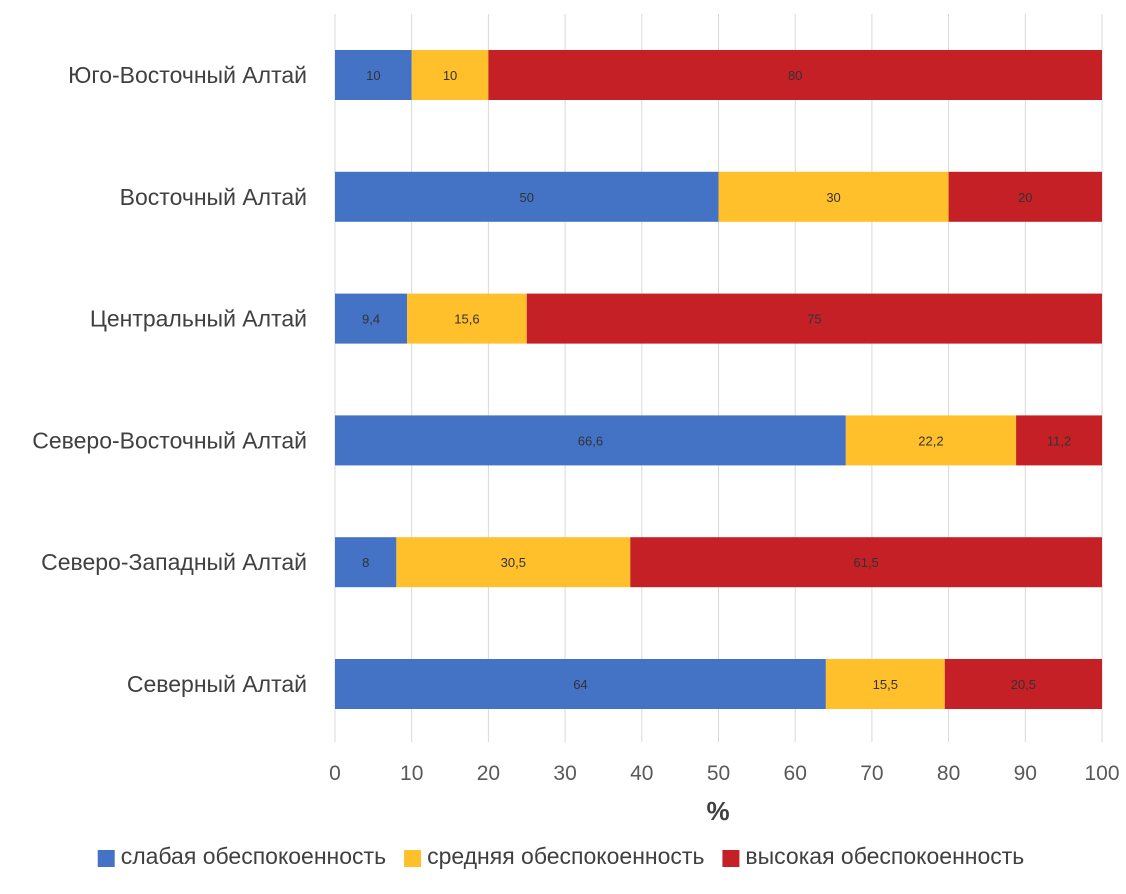 The height and width of the screenshot is (894, 1126). Describe the element at coordinates (564, 773) in the screenshot. I see `x-tick-label: 30` at that location.